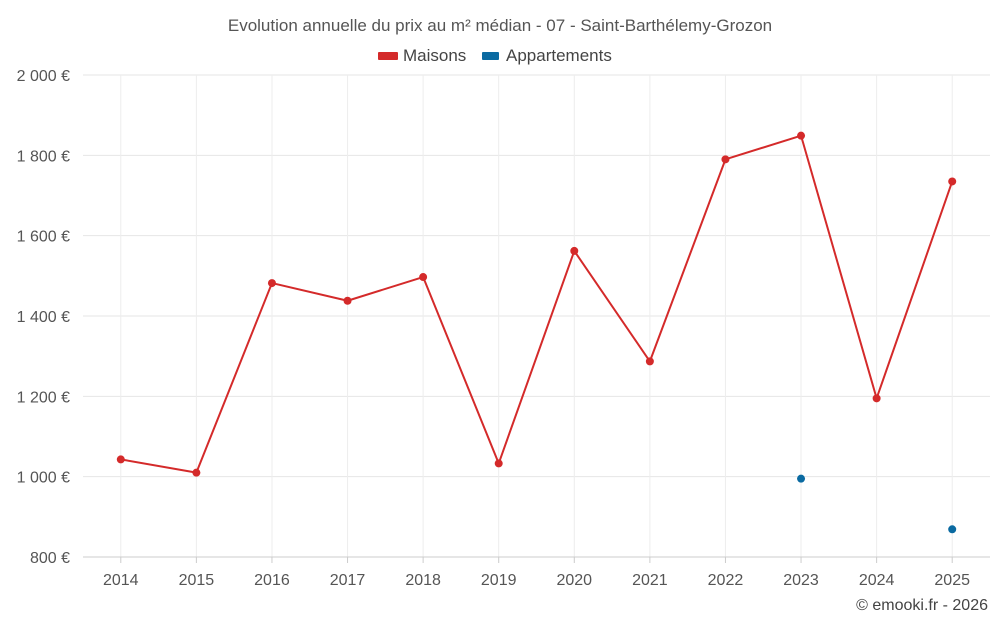 Image resolution: width=1000 pixels, height=625 pixels. What do you see at coordinates (43, 397) in the screenshot?
I see `y-tick-label: 1 200 €` at bounding box center [43, 397].